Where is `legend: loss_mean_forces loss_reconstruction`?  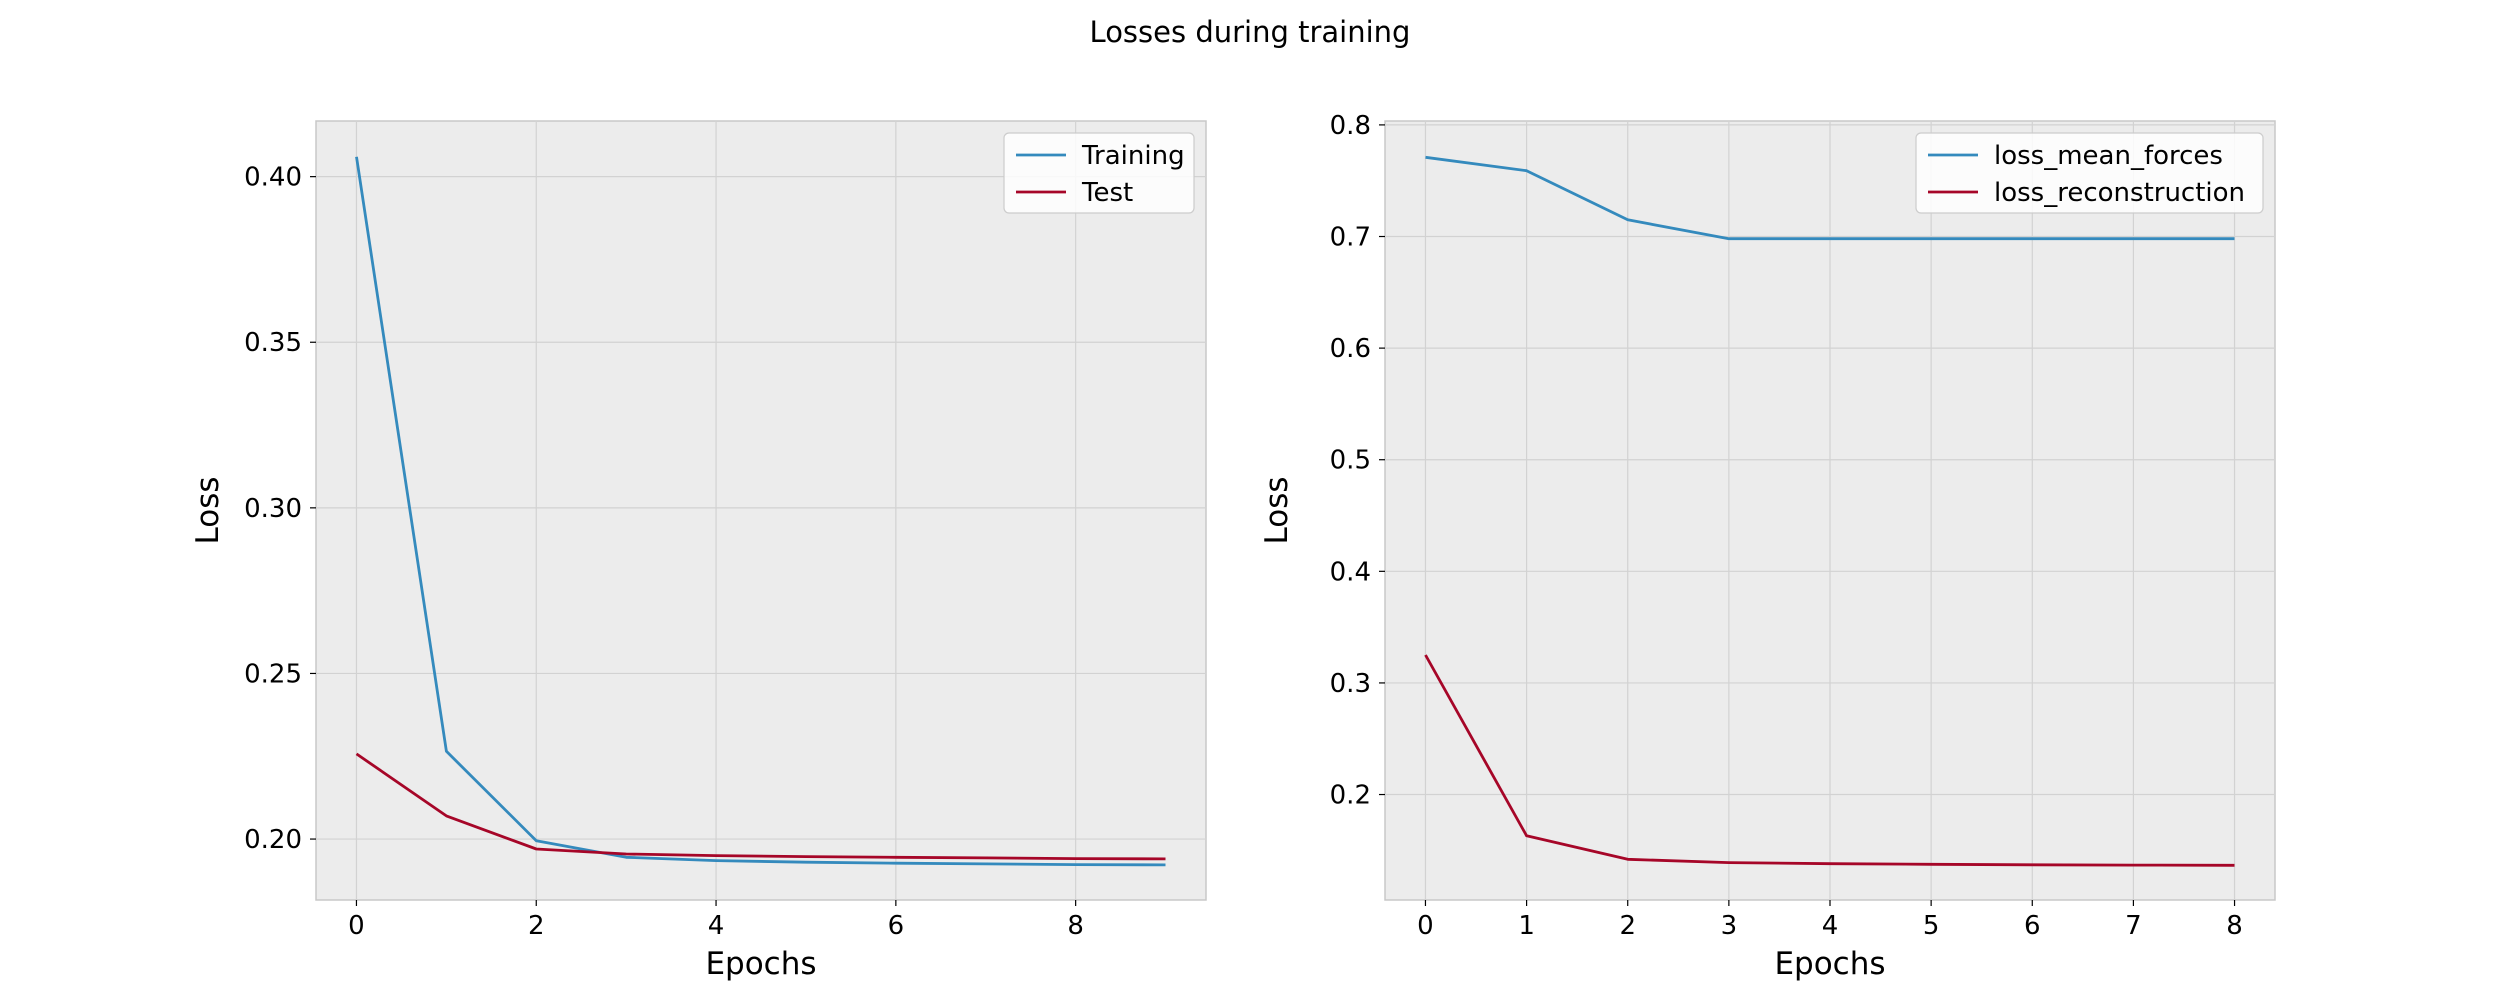 legend: loss_mean_forces loss_reconstruction is located at coordinates (2089, 173).